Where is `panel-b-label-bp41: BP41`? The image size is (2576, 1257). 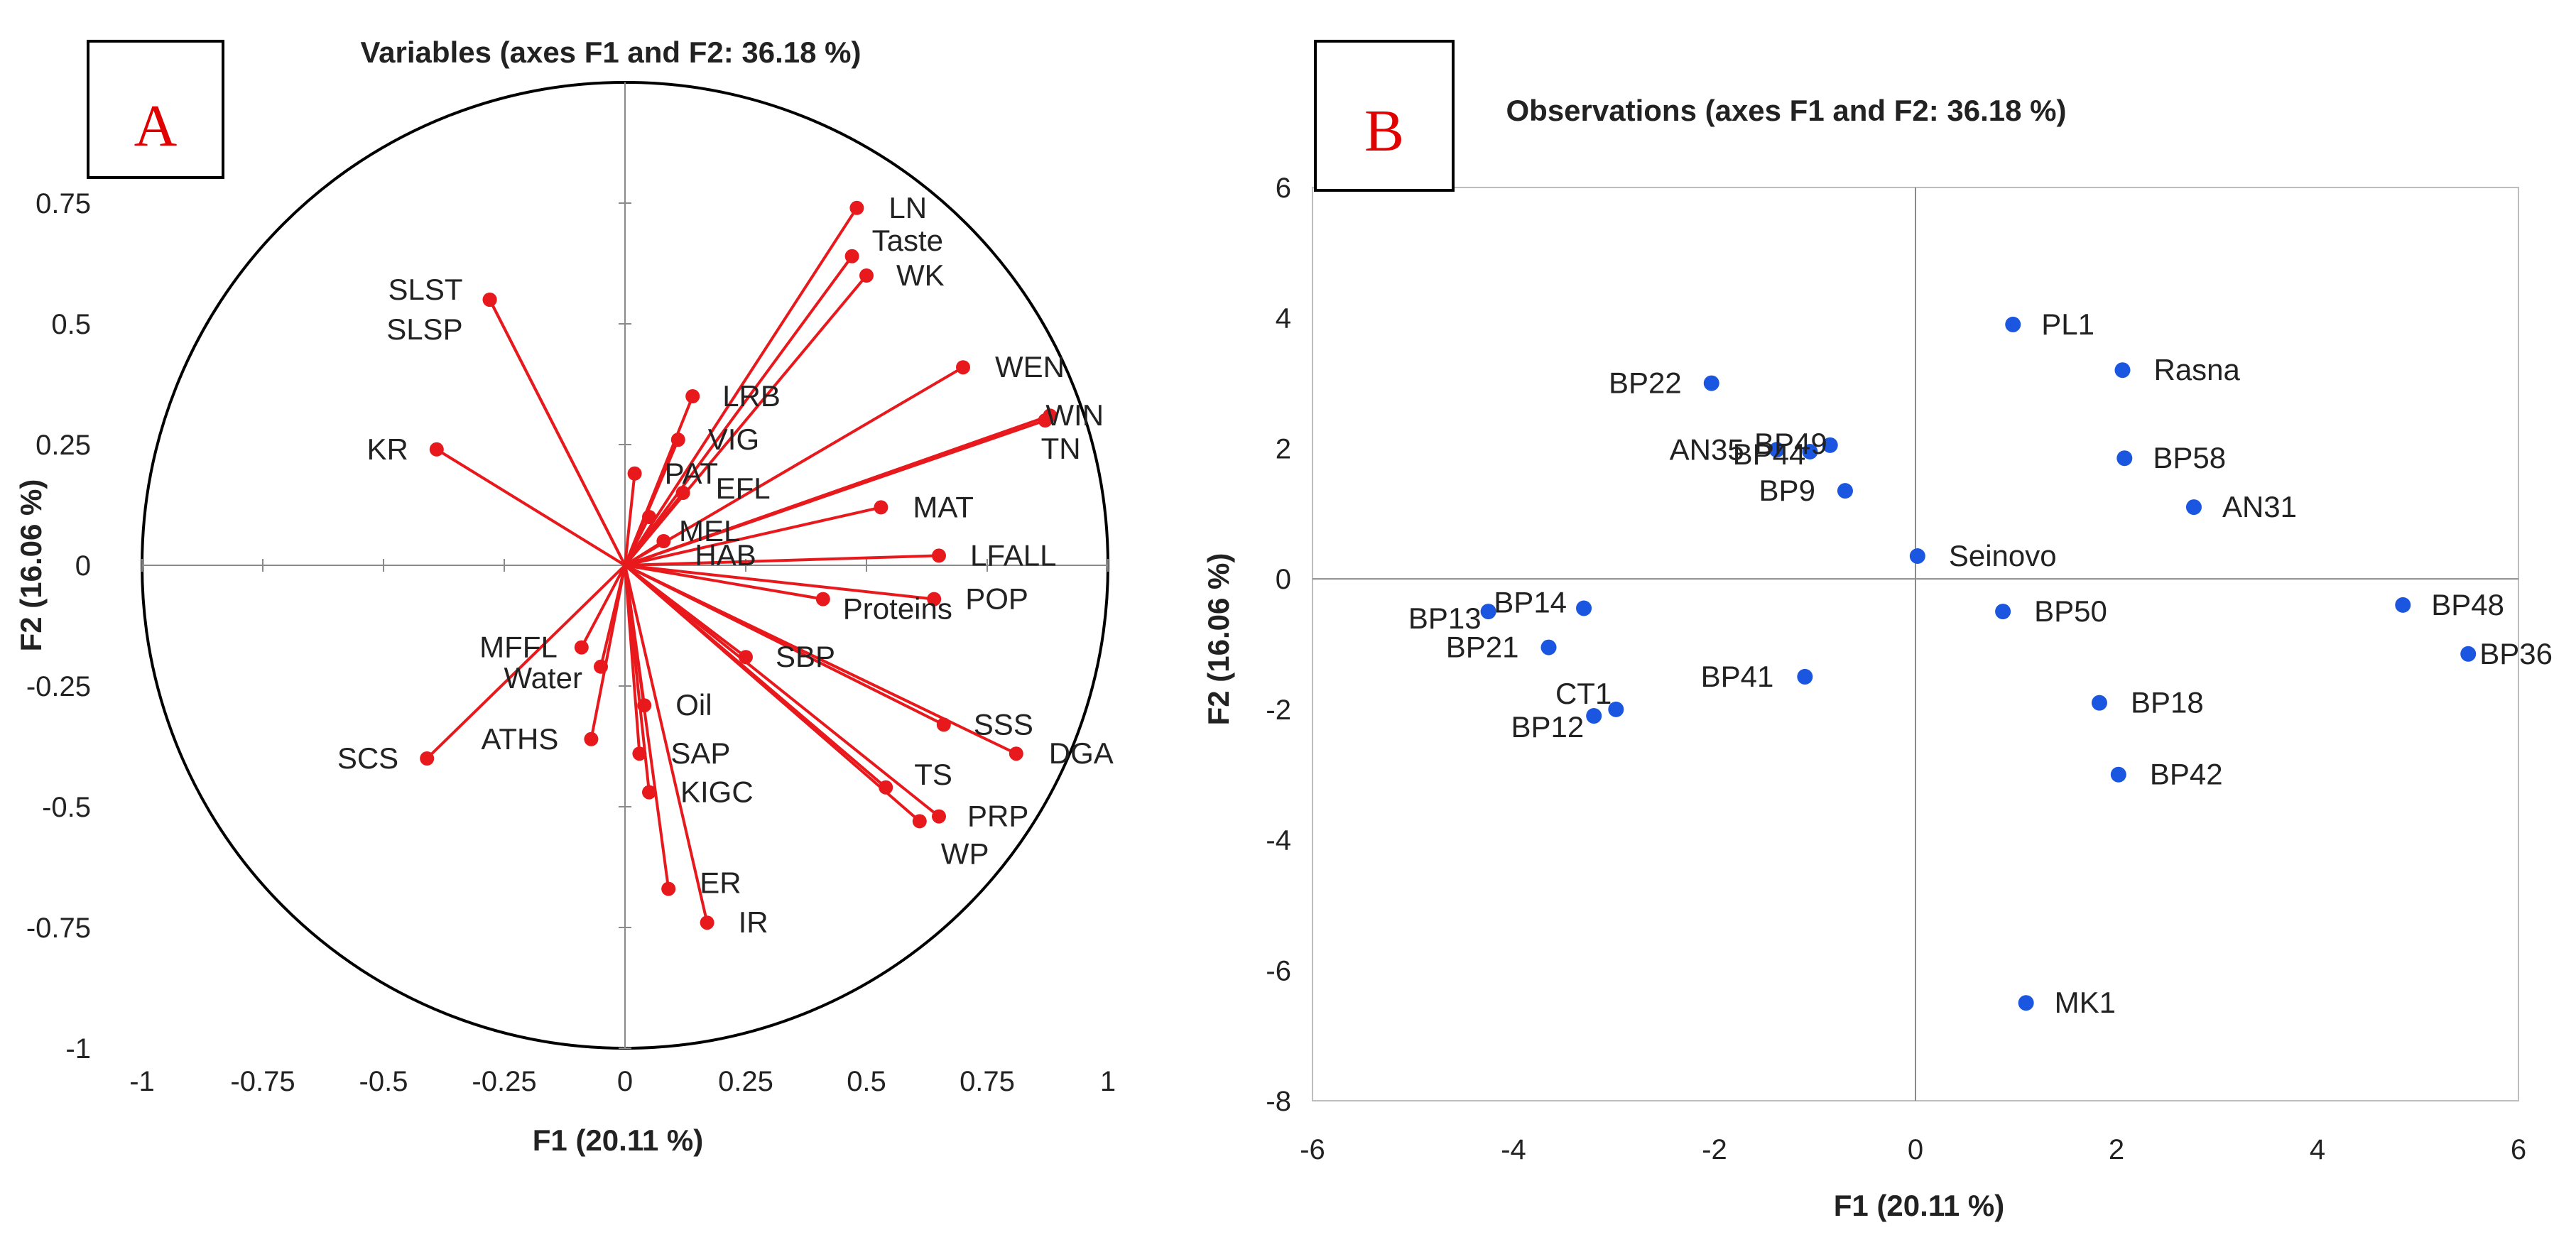 panel-b-label-bp41: BP41 is located at coordinates (1737, 676).